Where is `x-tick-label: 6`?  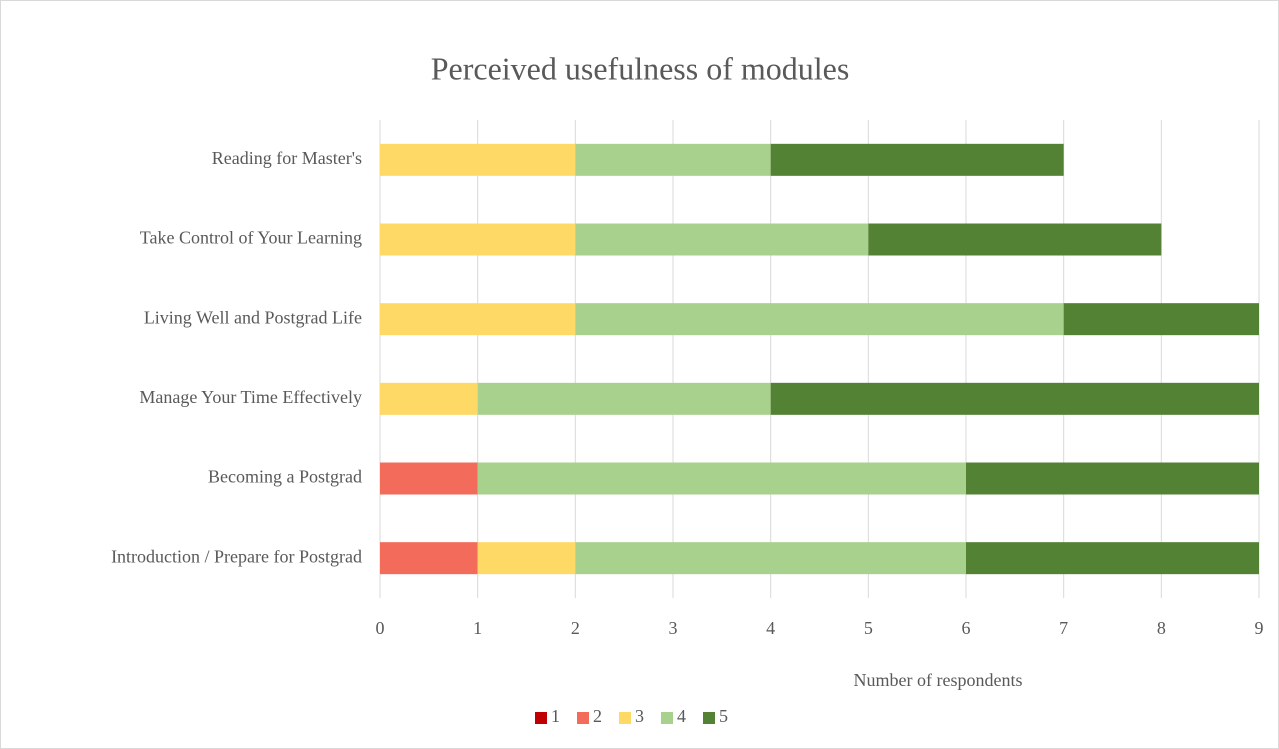 x-tick-label: 6 is located at coordinates (966, 628).